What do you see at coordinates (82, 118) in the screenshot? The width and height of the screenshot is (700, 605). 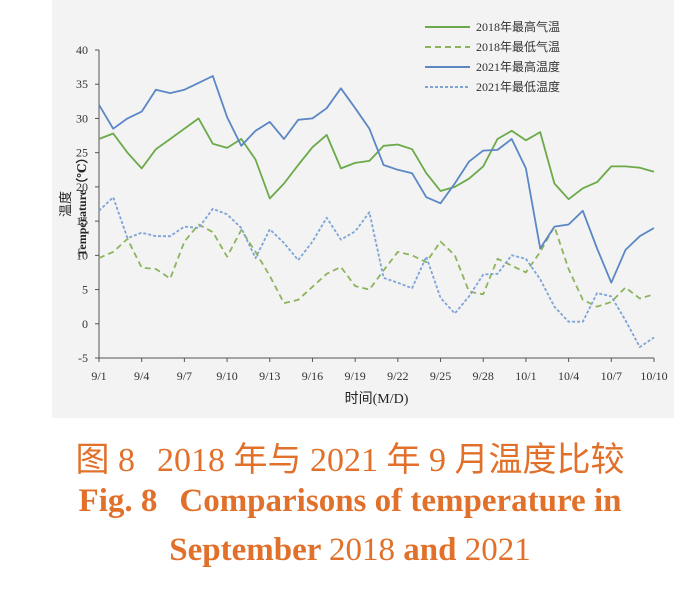 I see `y-tick-label: 30` at bounding box center [82, 118].